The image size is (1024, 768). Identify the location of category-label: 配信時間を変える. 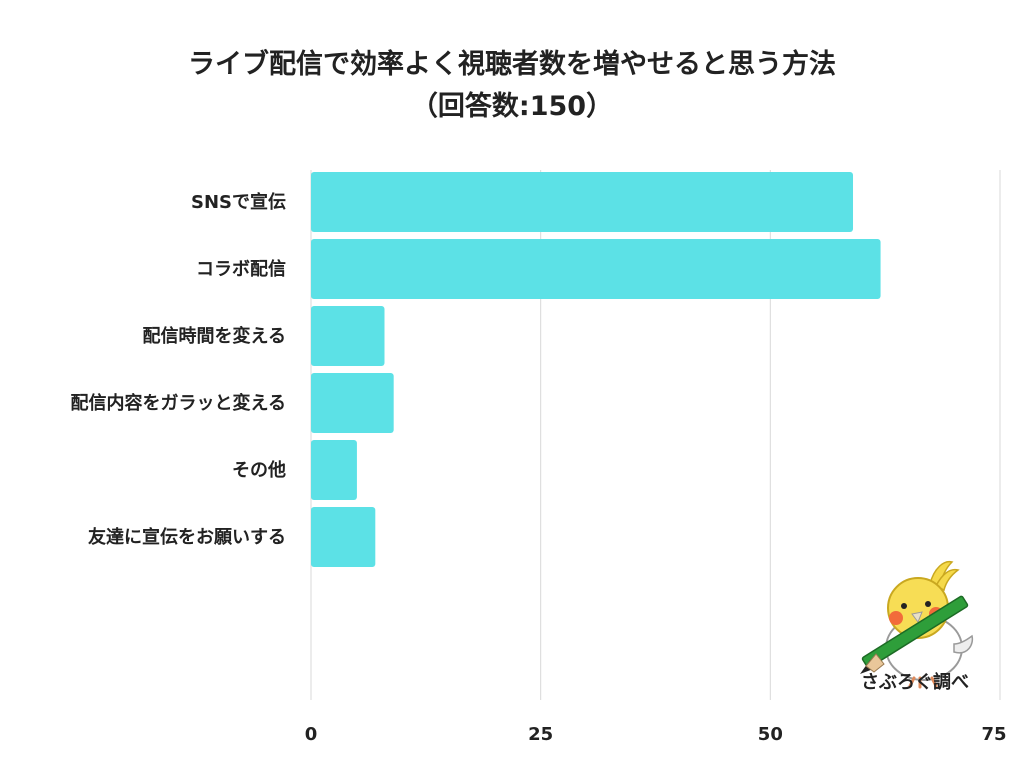
(214, 336).